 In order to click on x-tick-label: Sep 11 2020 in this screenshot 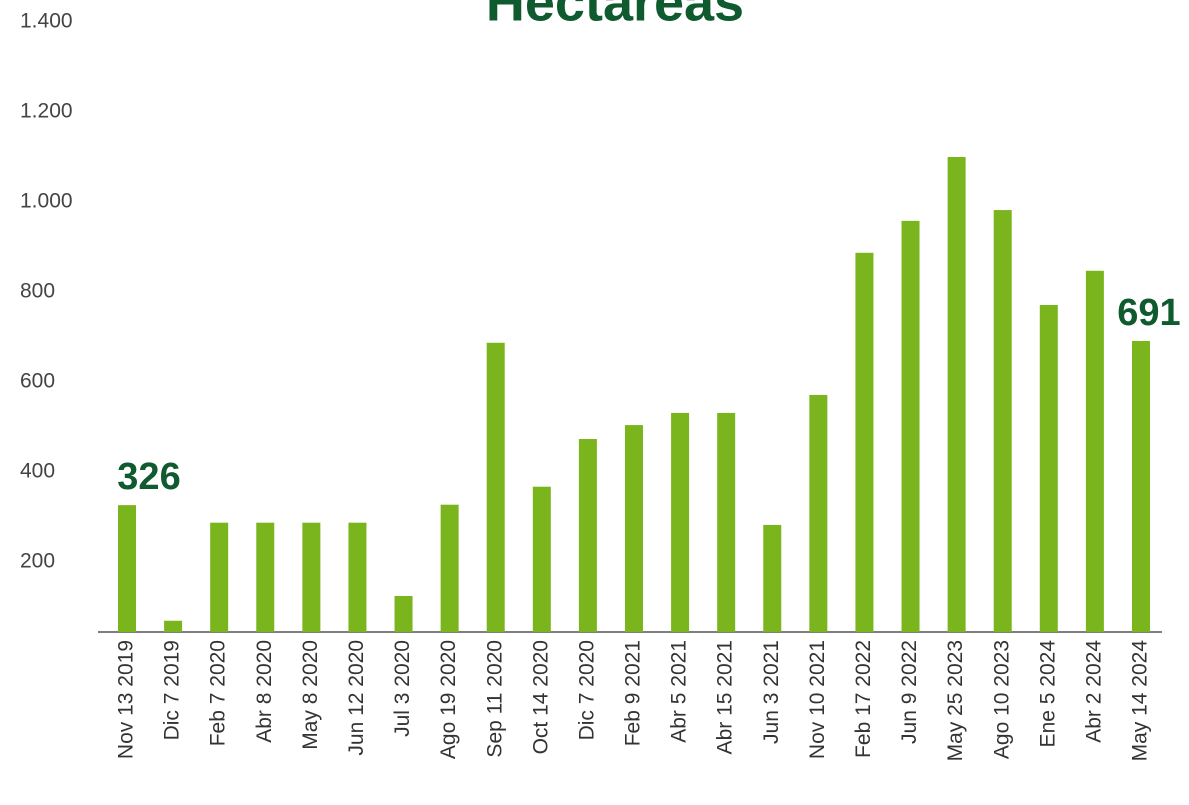, I will do `click(494, 699)`.